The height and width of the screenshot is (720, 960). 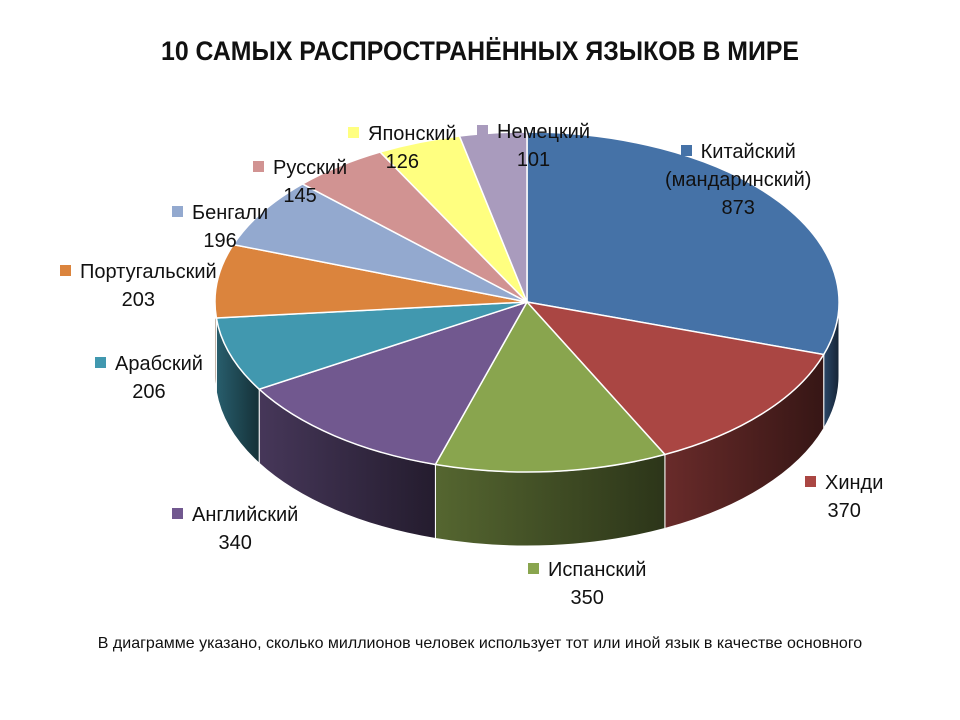 What do you see at coordinates (149, 378) in the screenshot?
I see `label-arabic: Арабский 206` at bounding box center [149, 378].